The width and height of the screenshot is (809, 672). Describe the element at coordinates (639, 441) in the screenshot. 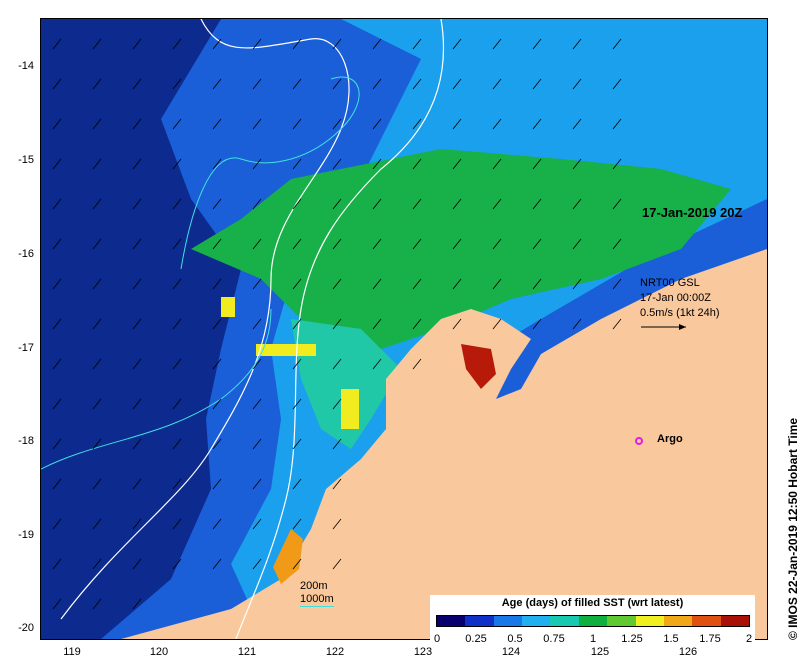

I see `argo-float-marker` at that location.